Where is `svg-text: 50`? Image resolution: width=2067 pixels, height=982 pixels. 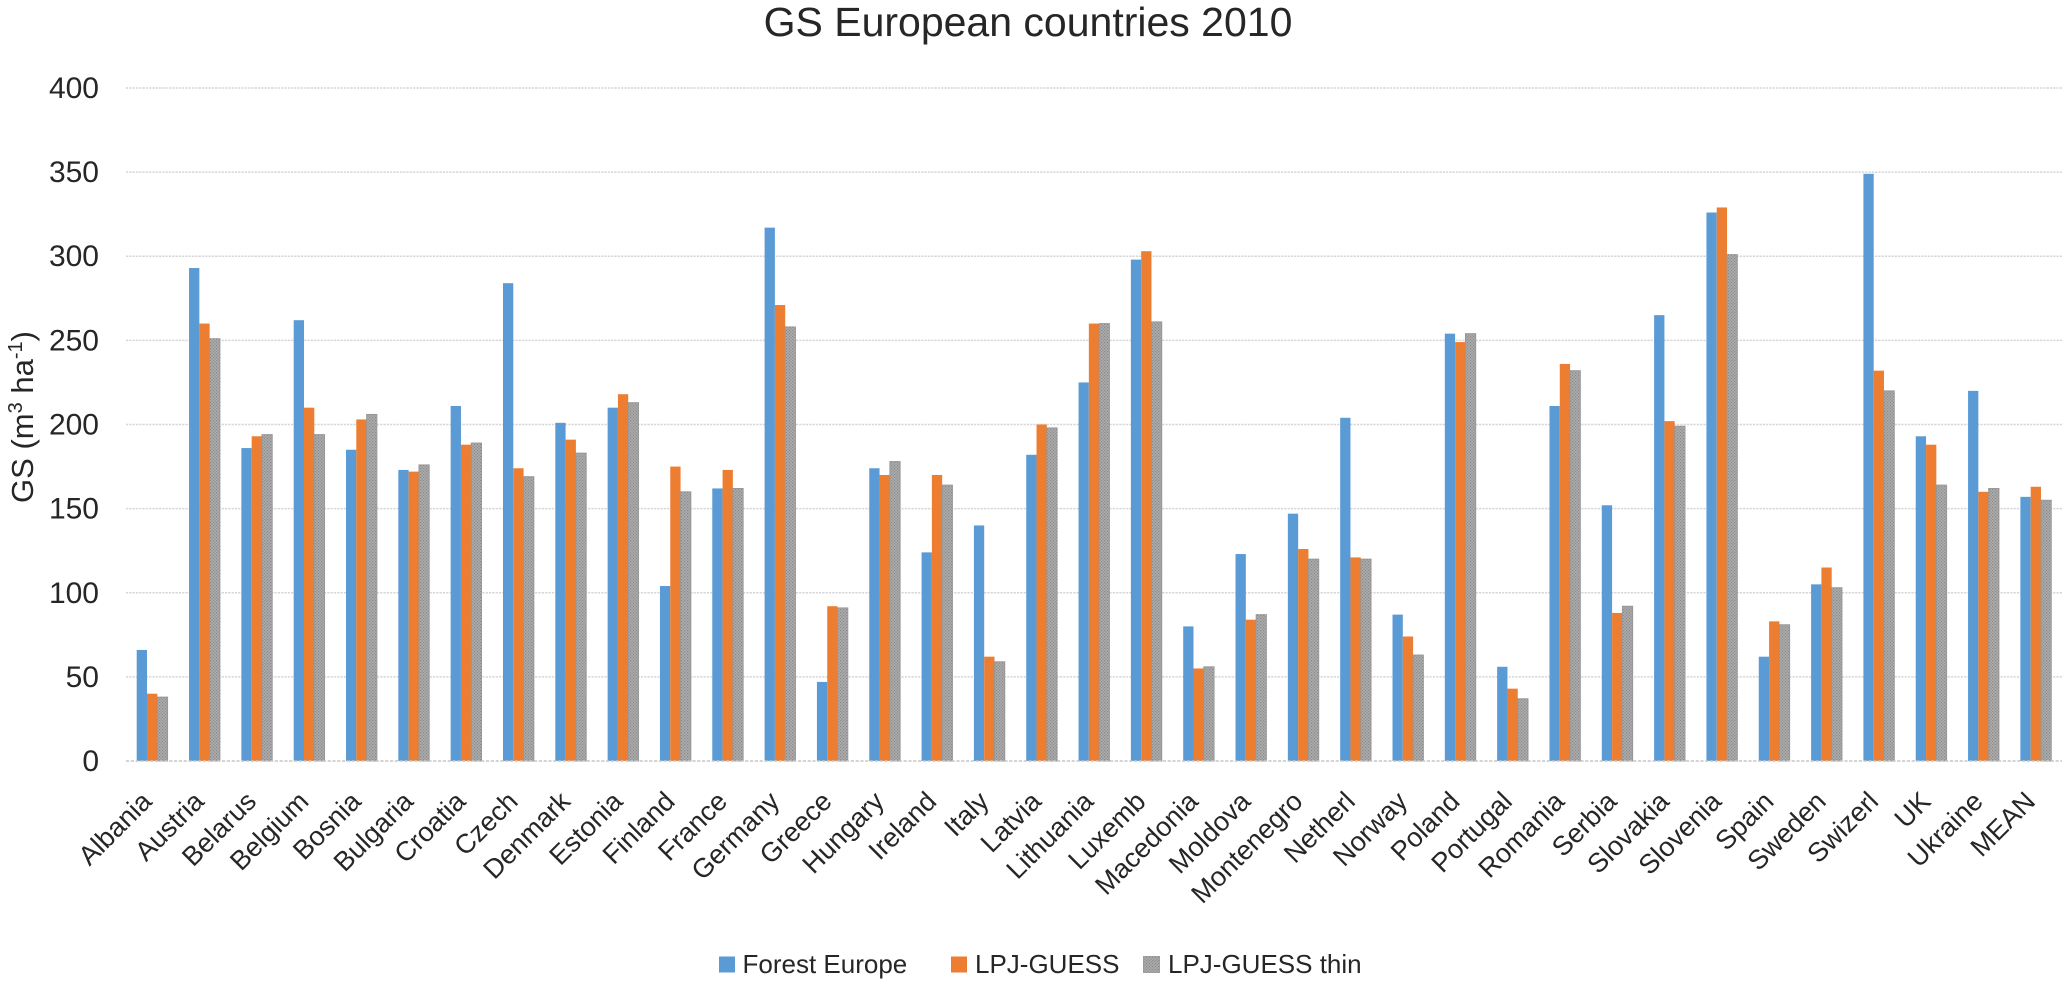 svg-text: 50 is located at coordinates (82, 677).